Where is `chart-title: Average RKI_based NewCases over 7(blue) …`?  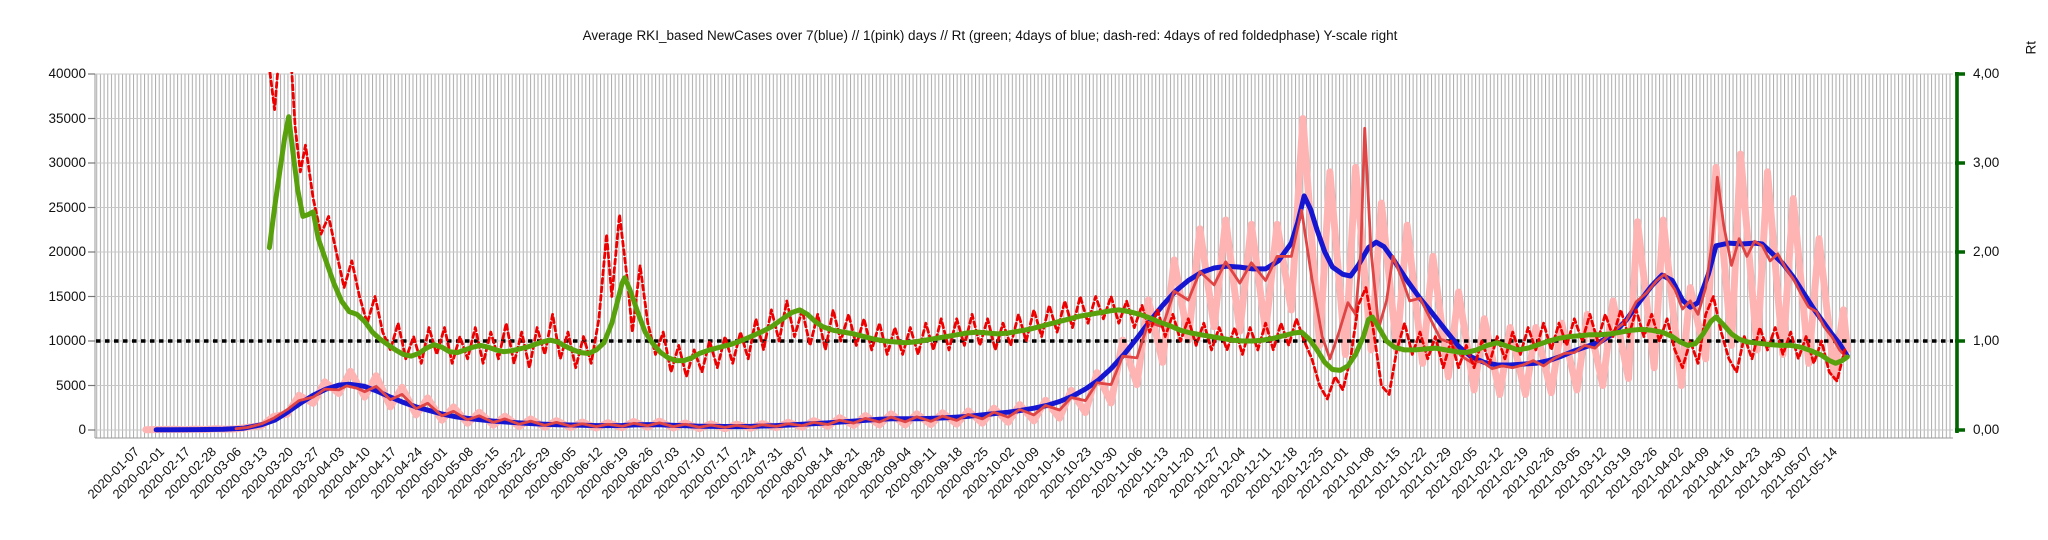 chart-title: Average RKI_based NewCases over 7(blue) … is located at coordinates (990, 35).